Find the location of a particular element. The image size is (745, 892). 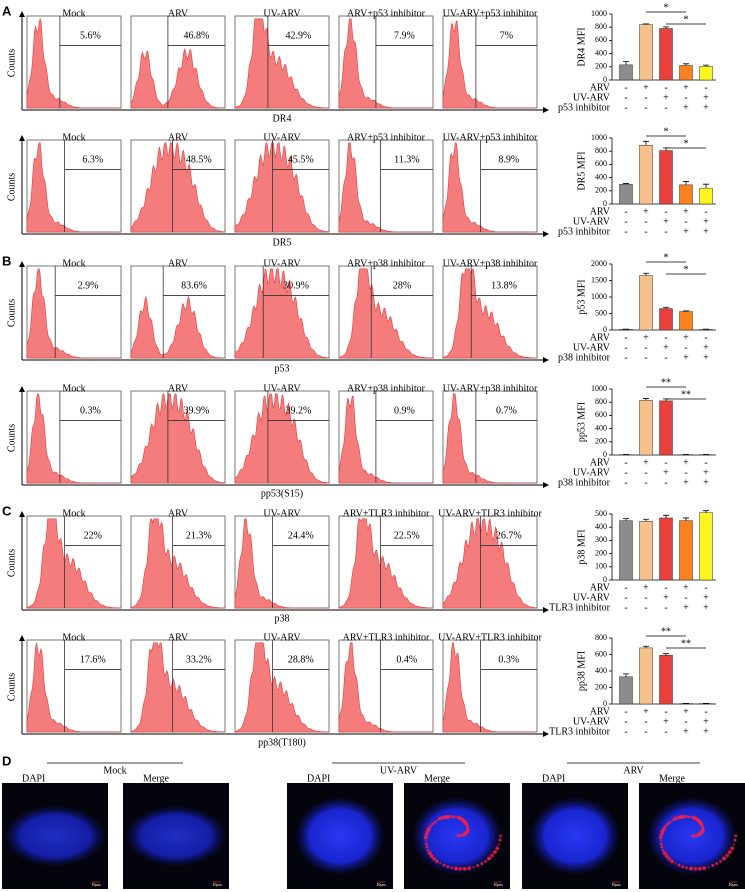

y-tick-label: 1000 is located at coordinates (599, 388).